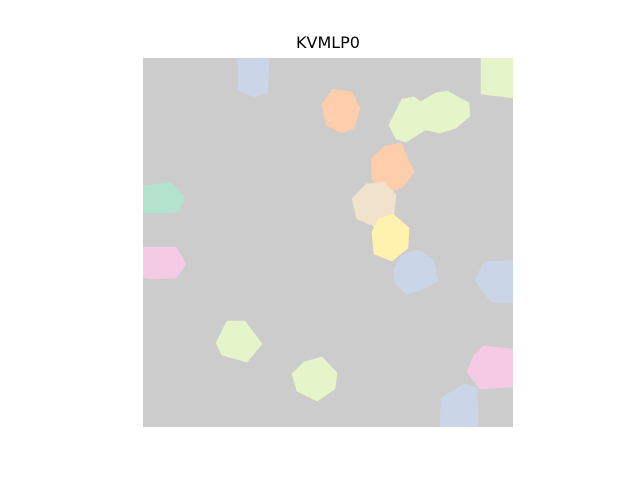 Image resolution: width=640 pixels, height=480 pixels. What do you see at coordinates (328, 42) in the screenshot?
I see `figure-title: KVMLP0` at bounding box center [328, 42].